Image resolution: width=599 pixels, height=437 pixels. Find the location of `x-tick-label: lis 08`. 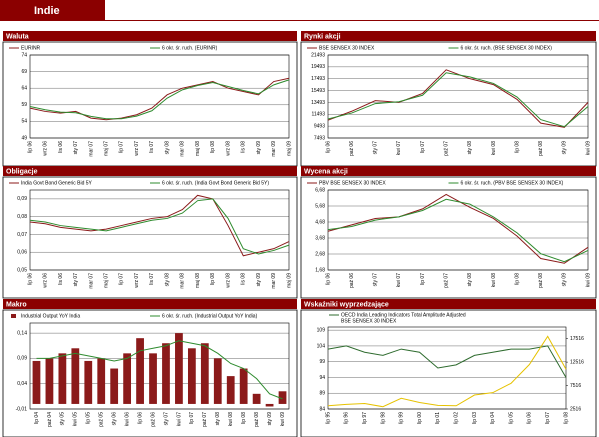

x-tick-label: lis 08 is located at coordinates (244, 279).